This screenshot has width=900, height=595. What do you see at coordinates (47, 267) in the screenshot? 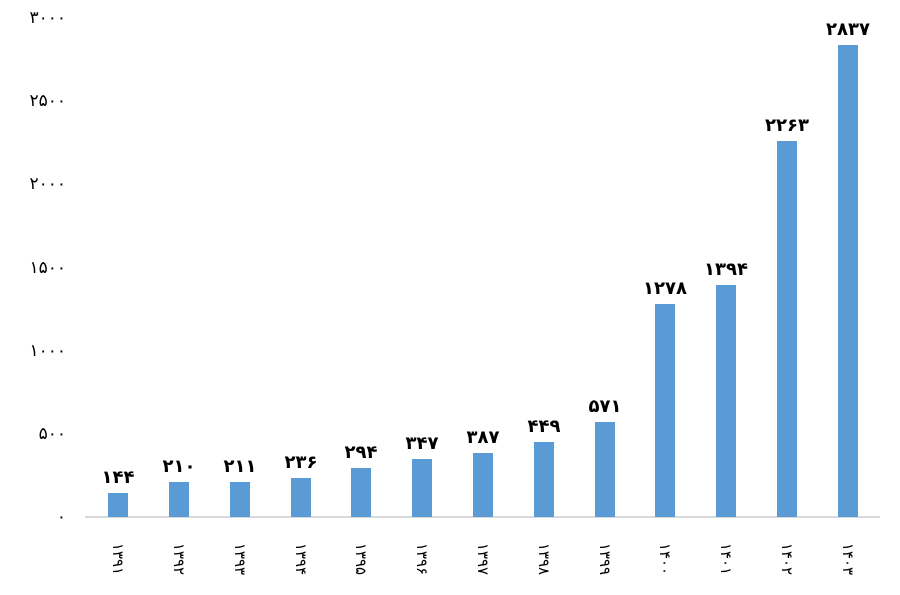
I see `y-tick-label: ۱۵۰۰` at bounding box center [47, 267].